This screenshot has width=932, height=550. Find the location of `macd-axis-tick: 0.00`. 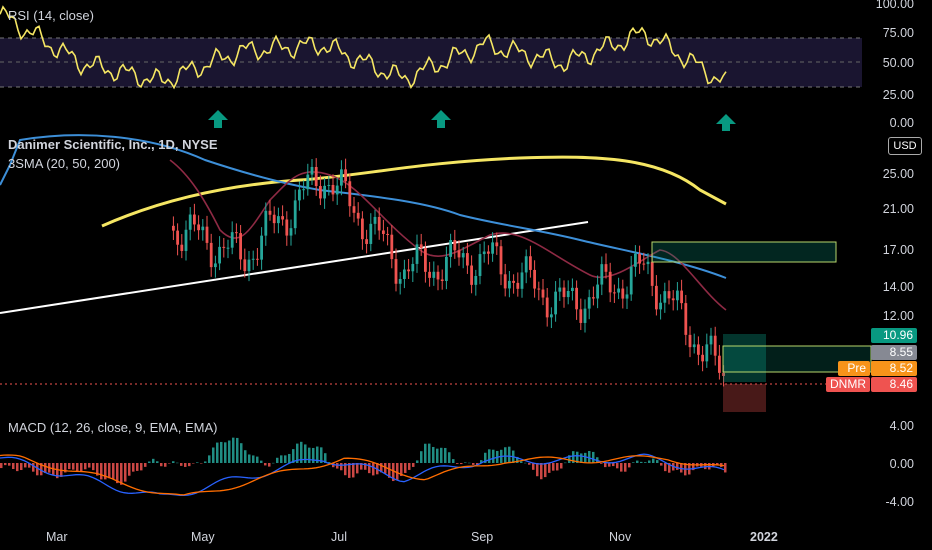

macd-axis-tick: 0.00 is located at coordinates (901, 464).